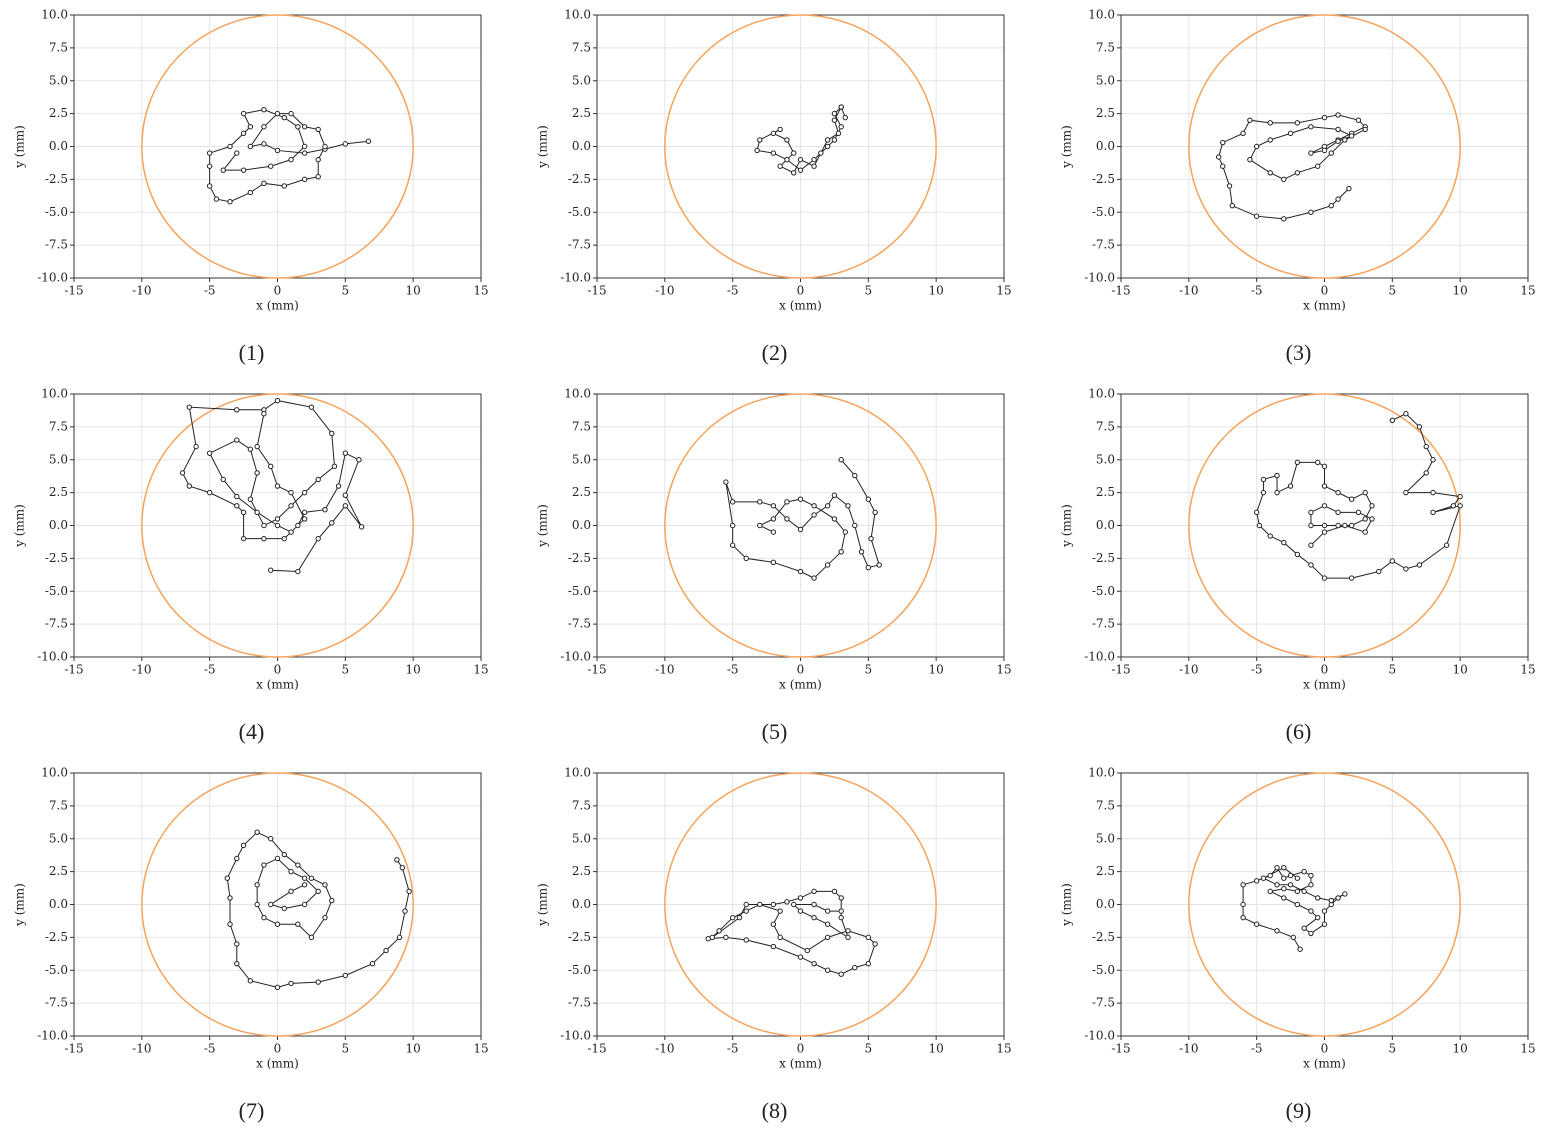 This screenshot has width=1544, height=1134. I want to click on y-tick-label: 5.0, so click(581, 838).